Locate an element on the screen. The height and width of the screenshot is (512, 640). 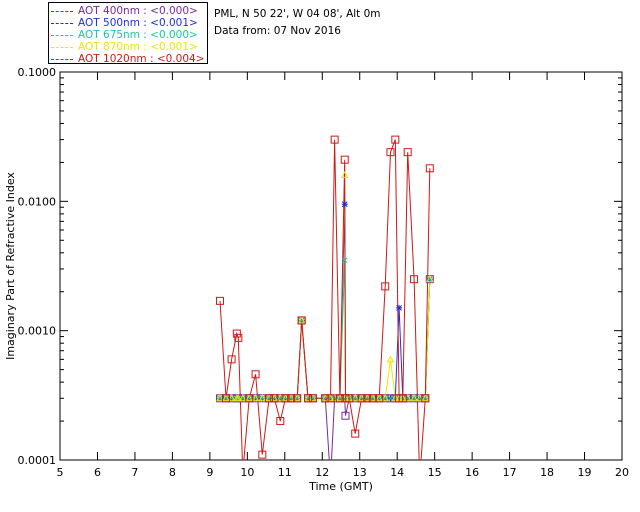
legend-label-870nm: AOT 870nm : <0.001> is located at coordinates (138, 47).